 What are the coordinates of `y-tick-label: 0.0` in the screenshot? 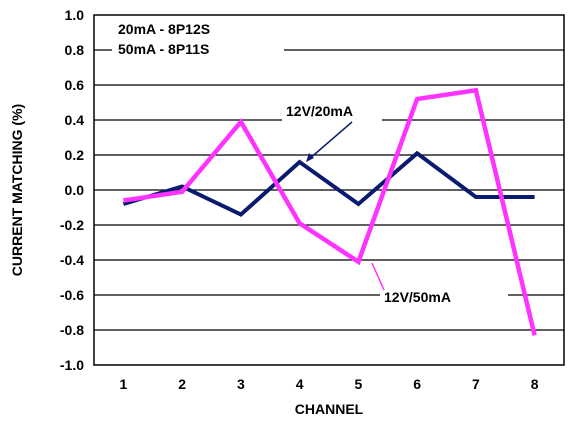 It's located at (75, 190).